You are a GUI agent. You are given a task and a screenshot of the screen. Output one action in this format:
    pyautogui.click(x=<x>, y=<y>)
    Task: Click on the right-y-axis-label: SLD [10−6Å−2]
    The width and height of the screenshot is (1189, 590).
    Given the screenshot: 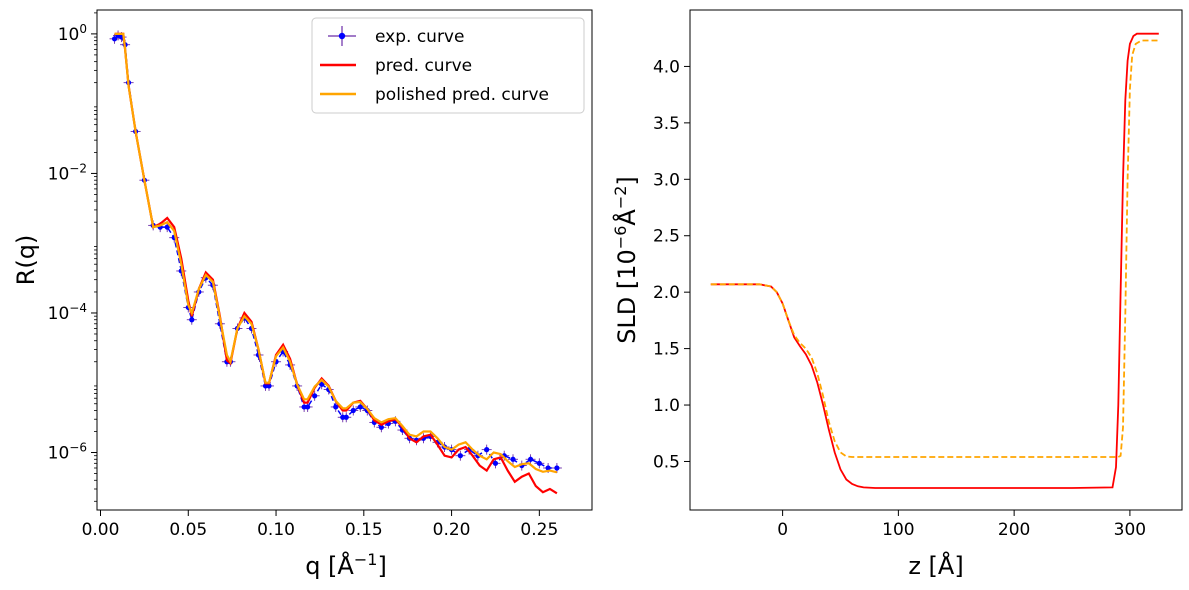 What is the action you would take?
    pyautogui.click(x=626, y=260)
    